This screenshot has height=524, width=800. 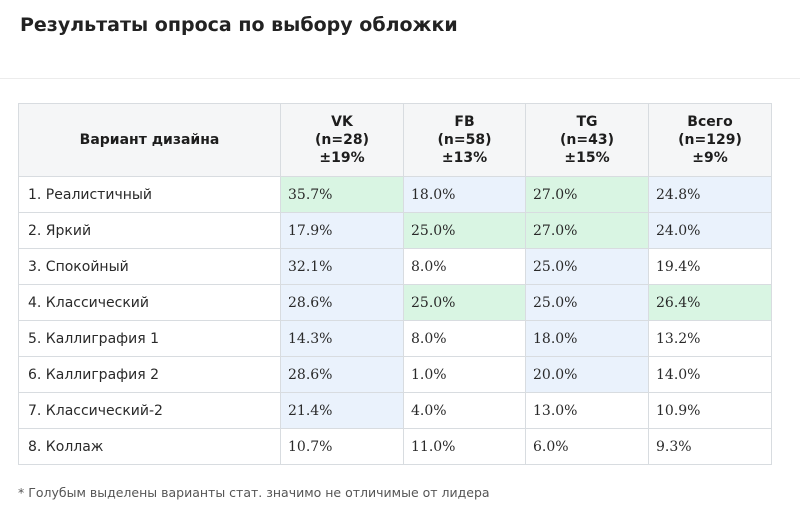 What do you see at coordinates (710, 302) in the screenshot?
I see `value-cell: 26.4%` at bounding box center [710, 302].